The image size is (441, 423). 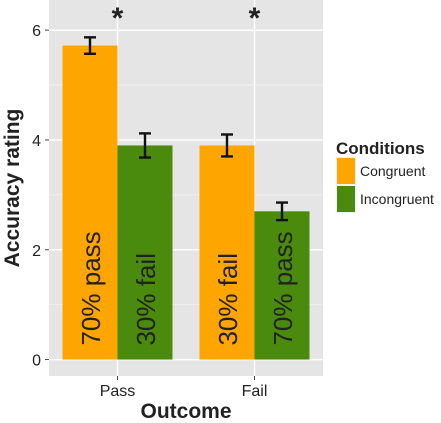 What do you see at coordinates (187, 288) in the screenshot?
I see `bar-labels-group: 70% pass 30% fail 30% fail 70% pass` at bounding box center [187, 288].